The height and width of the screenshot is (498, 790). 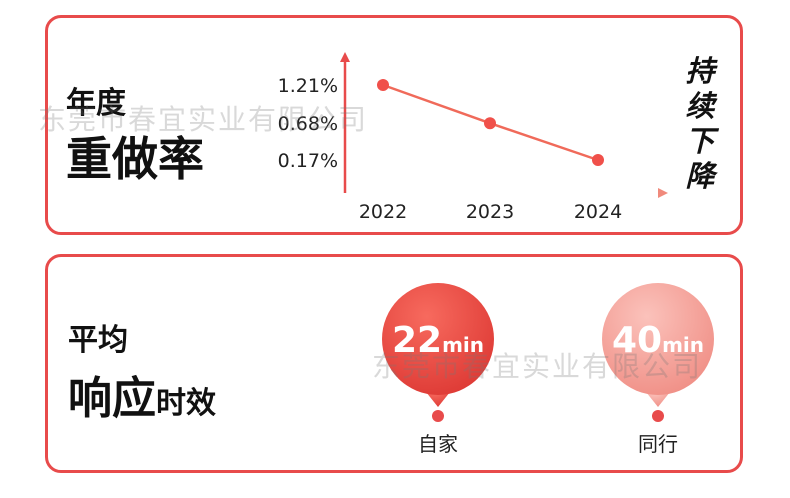 I want to click on y-tick-label: 0.68%, so click(x=308, y=124).